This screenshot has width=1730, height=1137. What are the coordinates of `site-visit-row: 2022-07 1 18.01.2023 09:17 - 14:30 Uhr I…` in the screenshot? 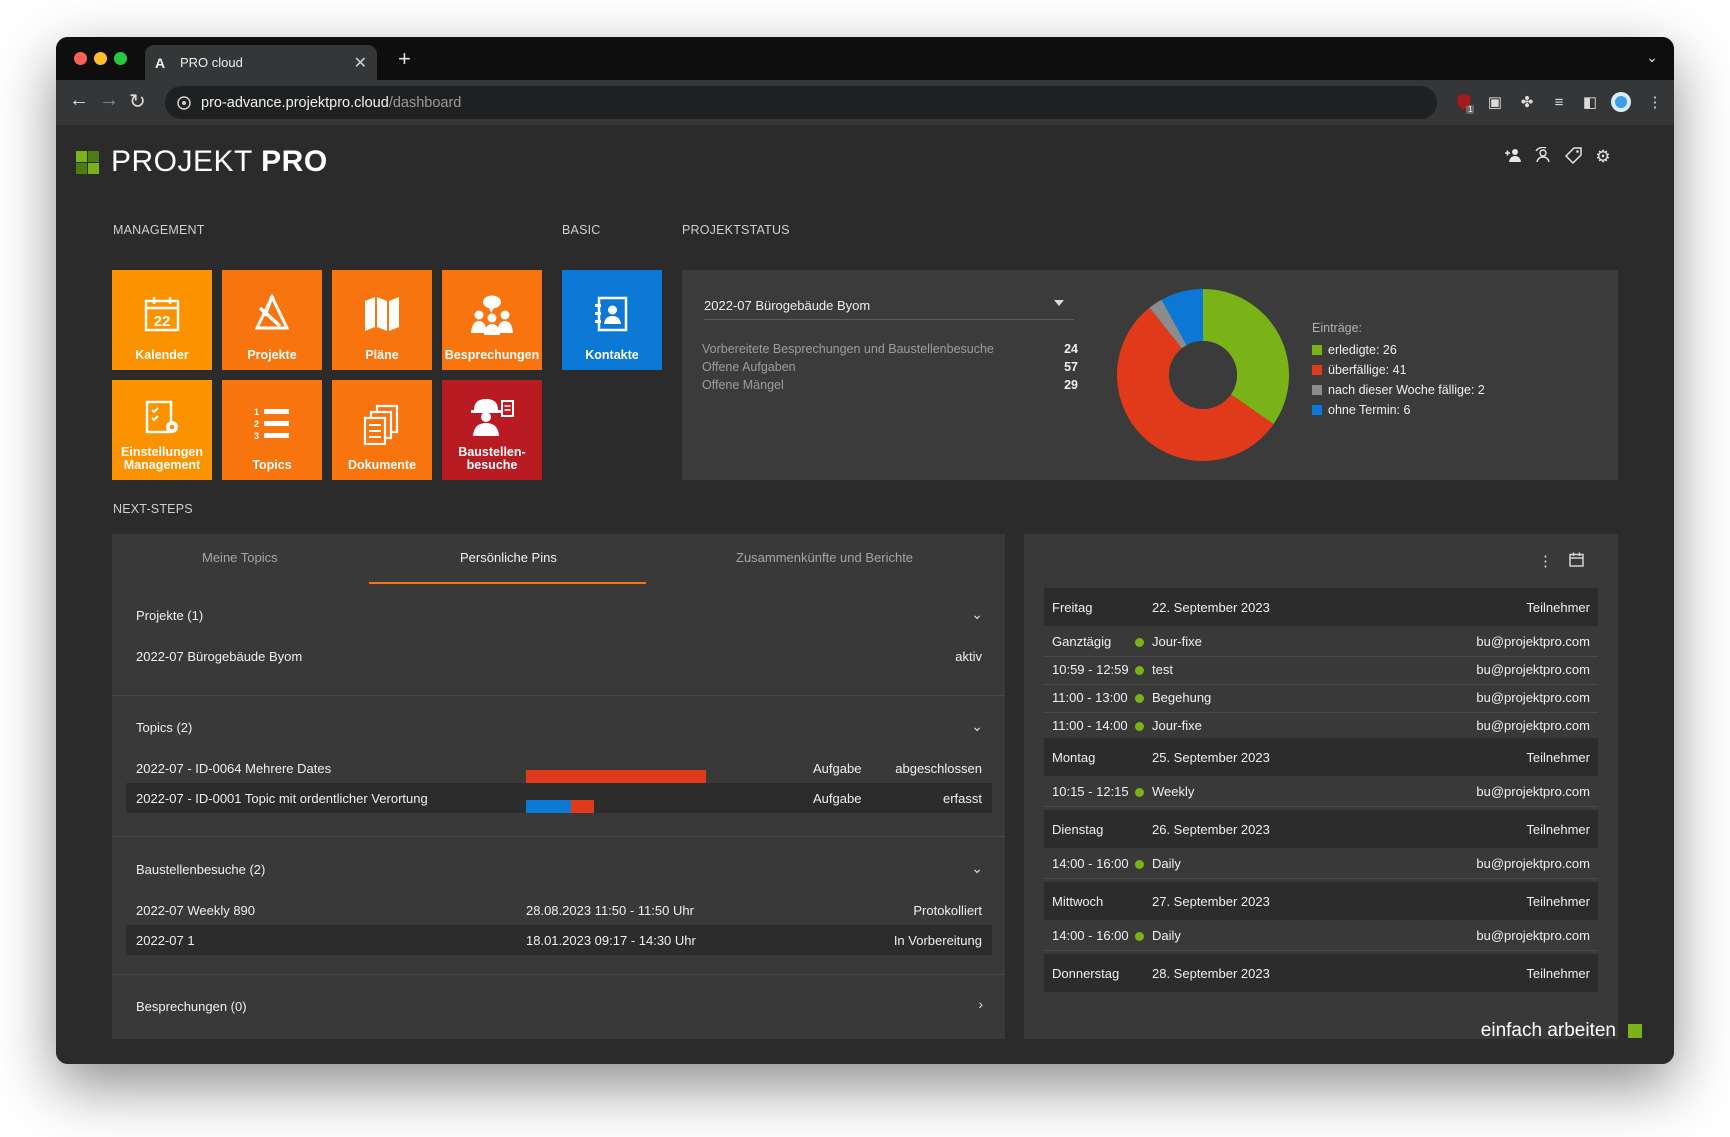 It's located at (559, 940).